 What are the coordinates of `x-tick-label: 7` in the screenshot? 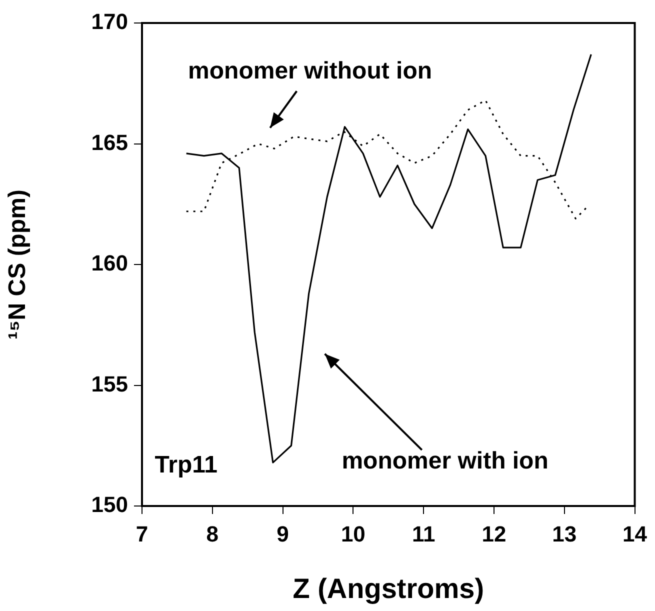 It's located at (142, 533).